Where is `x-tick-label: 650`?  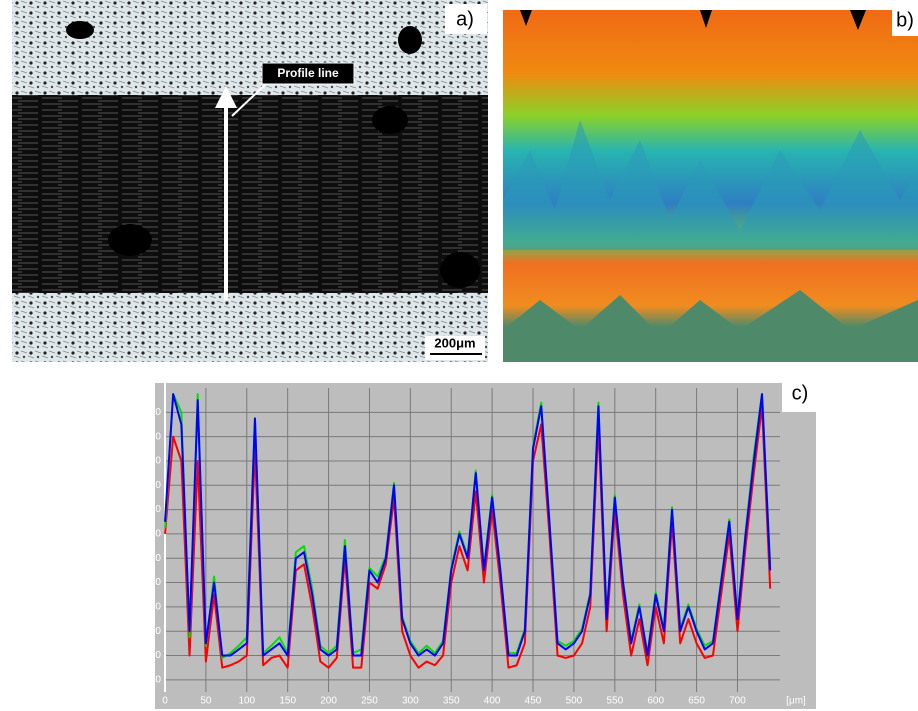 x-tick-label: 650 is located at coordinates (696, 701).